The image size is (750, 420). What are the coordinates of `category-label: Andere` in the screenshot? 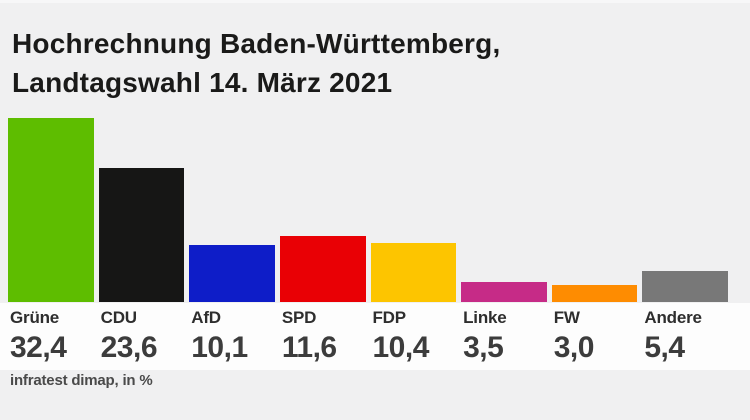 It's located at (673, 317).